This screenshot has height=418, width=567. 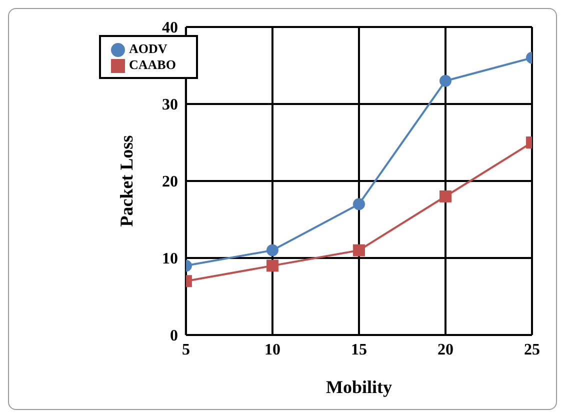 What do you see at coordinates (170, 105) in the screenshot?
I see `y-tick-label: 30` at bounding box center [170, 105].